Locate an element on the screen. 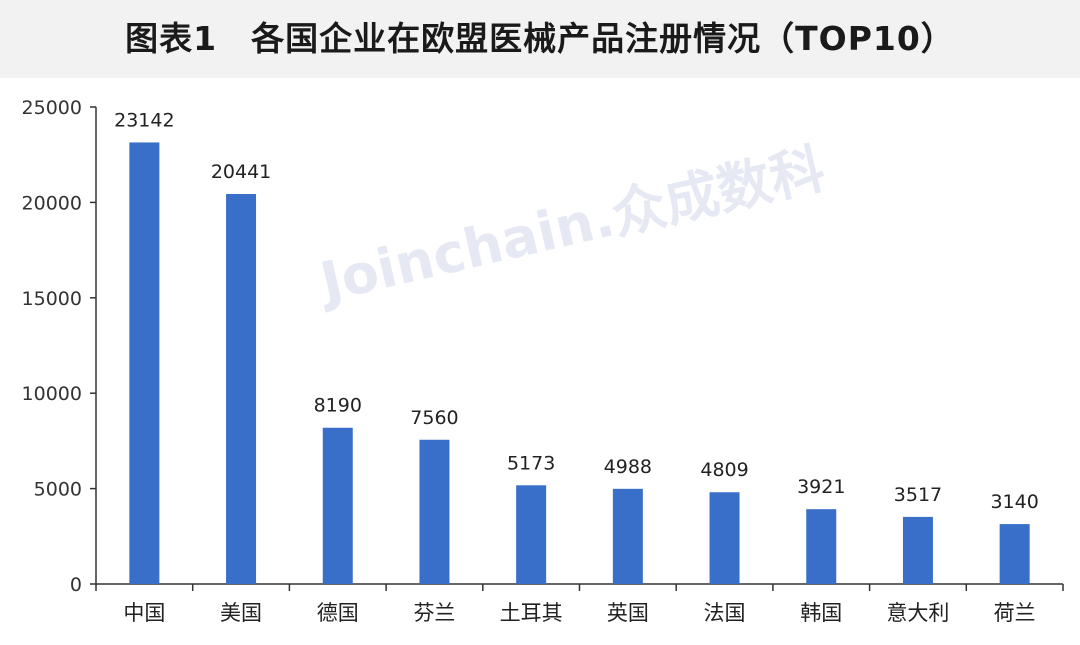 The image size is (1080, 645). x-tick-label: 韩国 is located at coordinates (821, 613).